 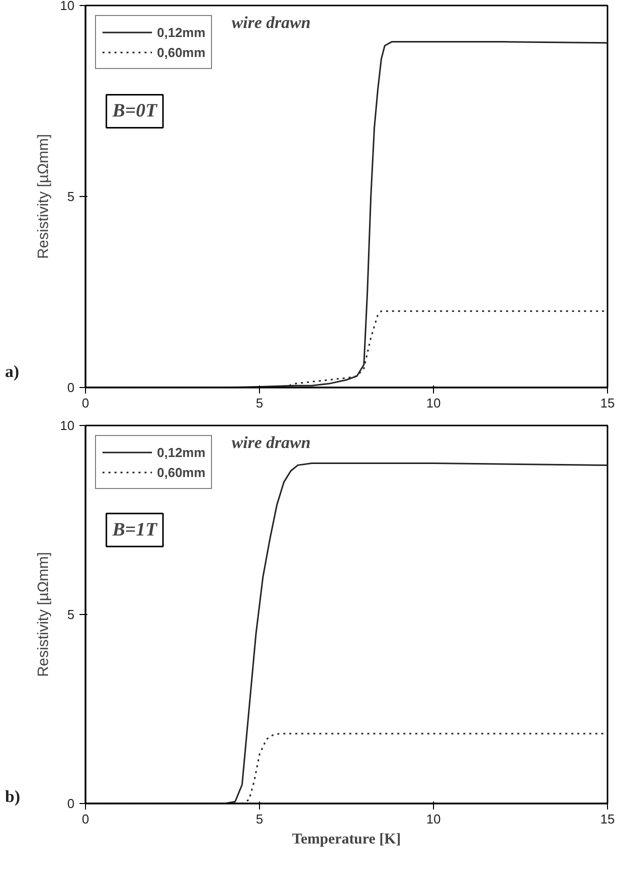 I want to click on annotation: B=0T, so click(x=134, y=111).